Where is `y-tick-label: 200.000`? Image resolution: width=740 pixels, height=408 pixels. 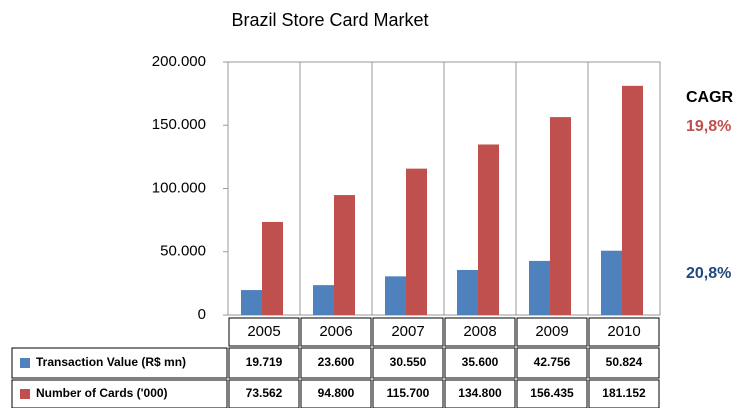 y-tick-label: 200.000 is located at coordinates (179, 61).